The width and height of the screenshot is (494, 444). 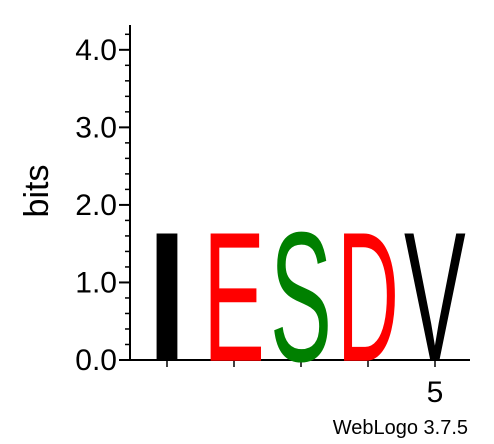 I want to click on logo-letter-V: V, so click(x=435, y=297).